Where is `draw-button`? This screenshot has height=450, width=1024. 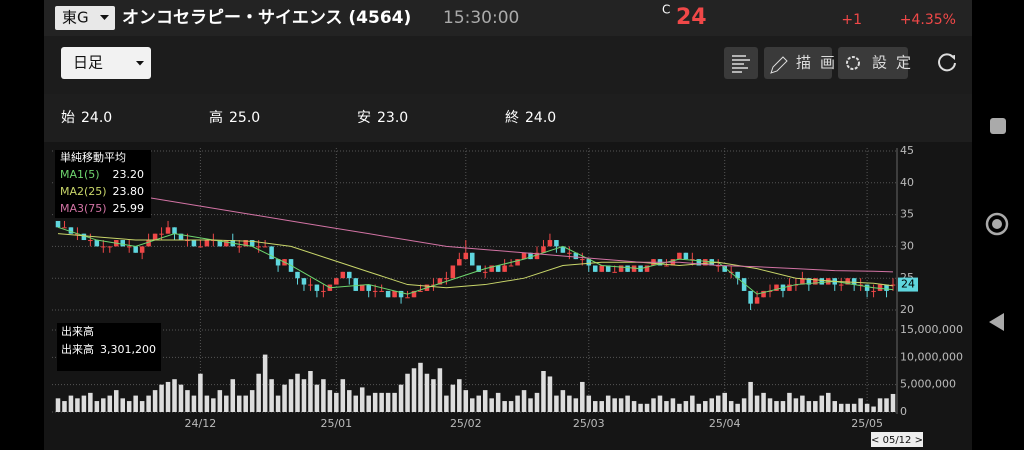 draw-button is located at coordinates (798, 63).